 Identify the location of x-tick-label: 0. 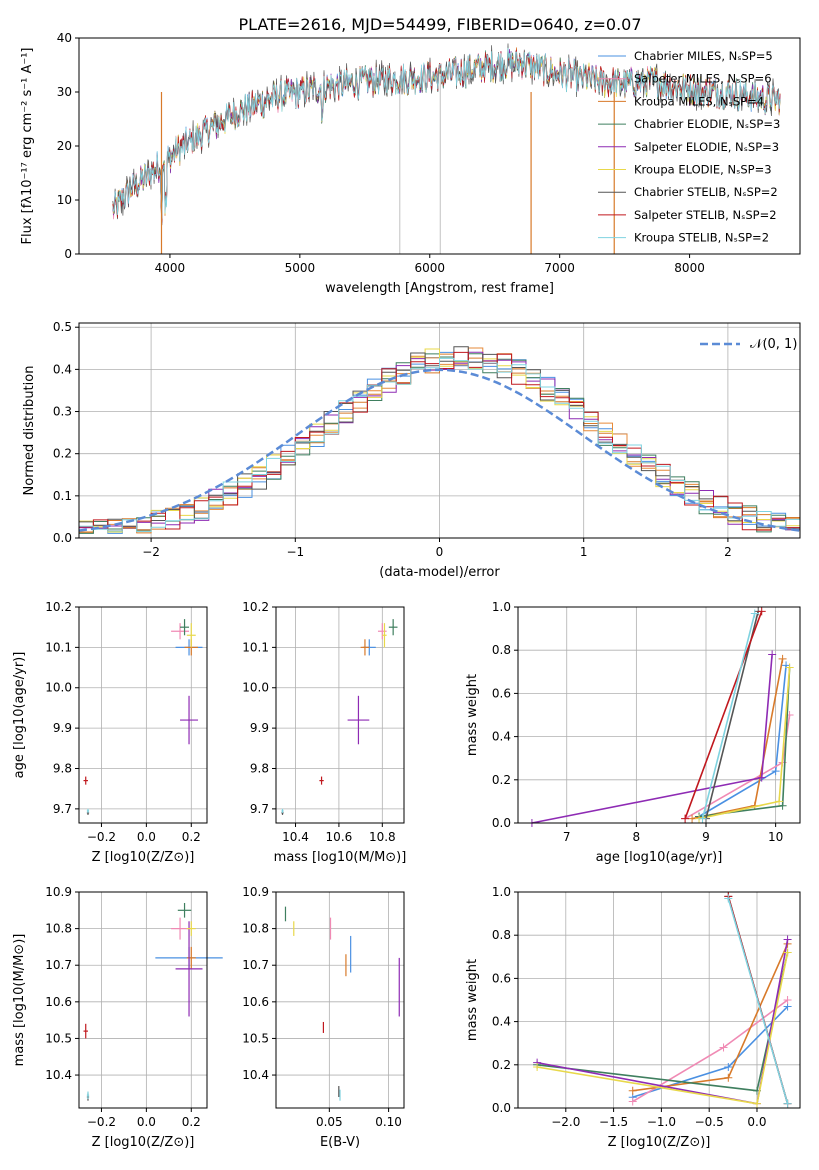
(440, 552).